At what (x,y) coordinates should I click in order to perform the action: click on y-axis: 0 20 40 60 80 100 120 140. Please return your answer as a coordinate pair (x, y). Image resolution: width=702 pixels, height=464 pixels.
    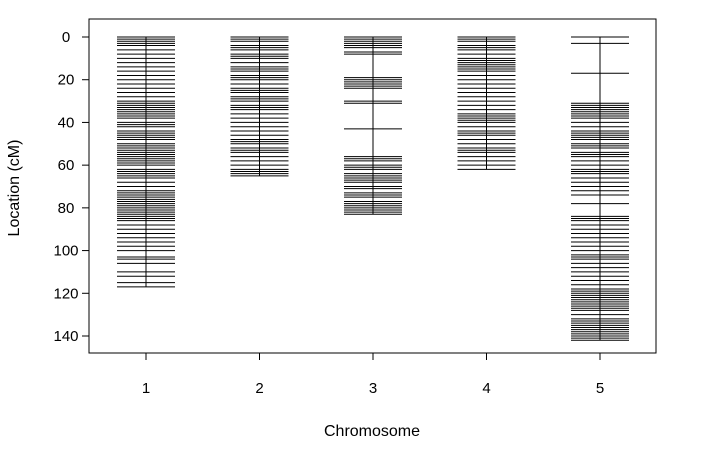
    Looking at the image, I should click on (71, 186).